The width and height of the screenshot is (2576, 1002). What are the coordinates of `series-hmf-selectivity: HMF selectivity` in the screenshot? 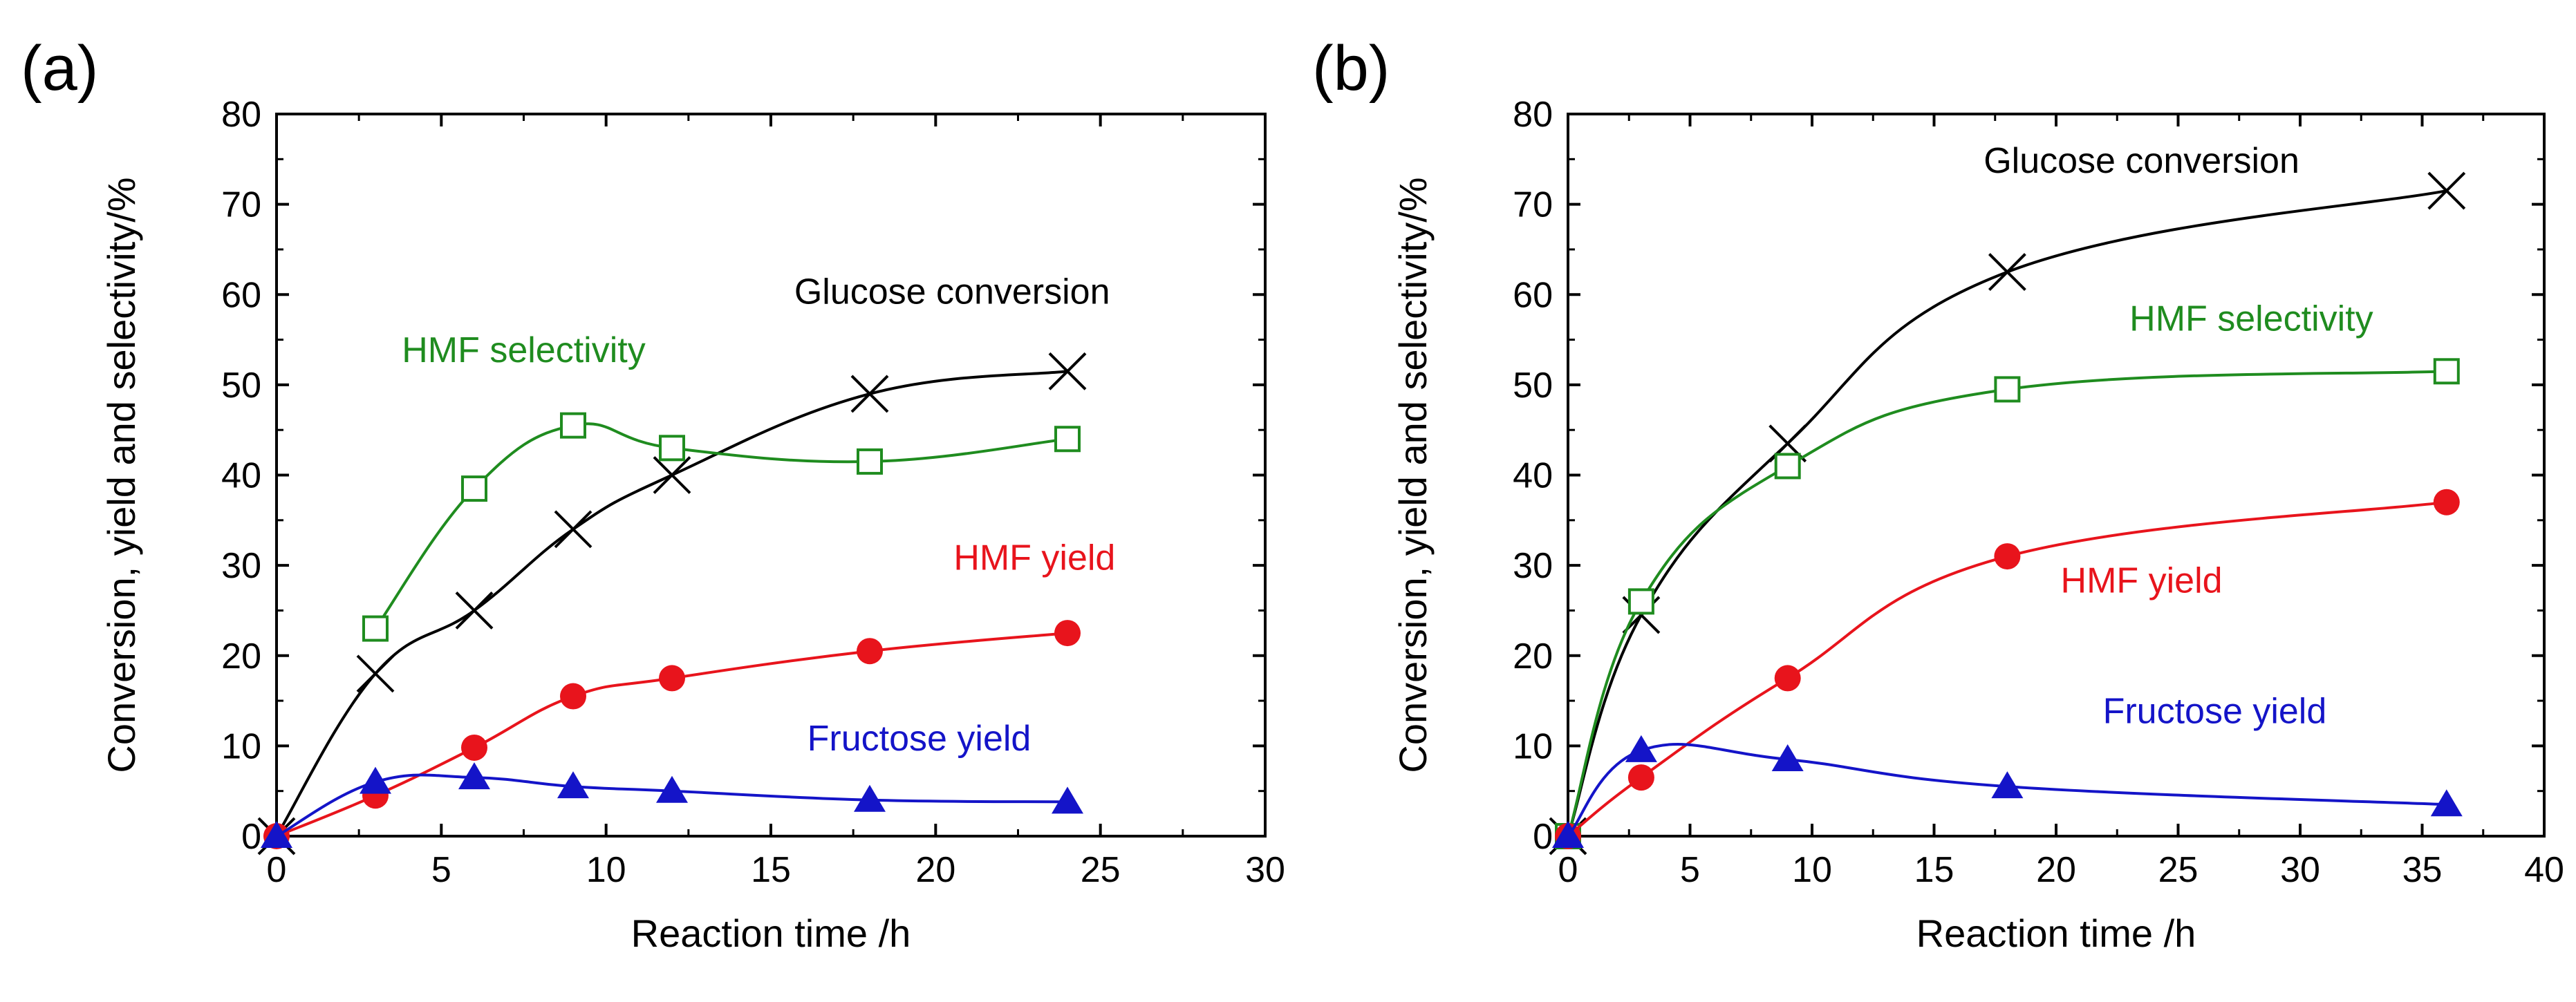 It's located at (721, 486).